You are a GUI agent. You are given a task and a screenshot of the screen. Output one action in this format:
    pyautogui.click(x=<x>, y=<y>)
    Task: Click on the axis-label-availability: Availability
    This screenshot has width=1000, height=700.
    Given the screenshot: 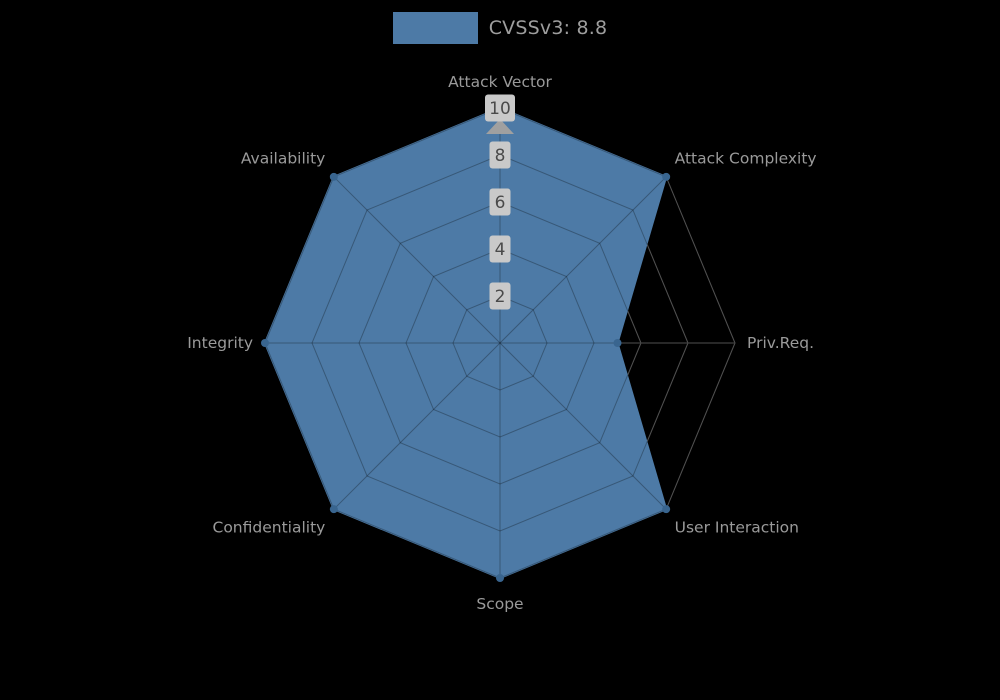 What is the action you would take?
    pyautogui.click(x=283, y=158)
    